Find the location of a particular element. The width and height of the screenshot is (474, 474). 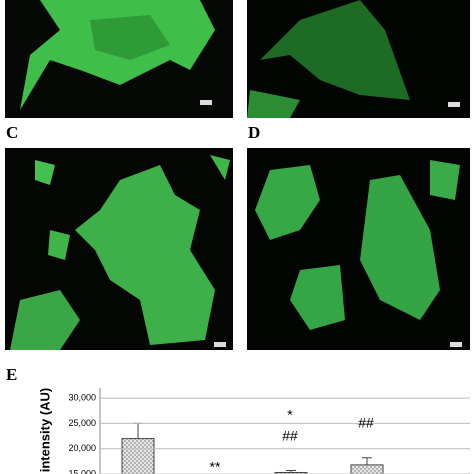

panel-label: C is located at coordinates (12, 132).